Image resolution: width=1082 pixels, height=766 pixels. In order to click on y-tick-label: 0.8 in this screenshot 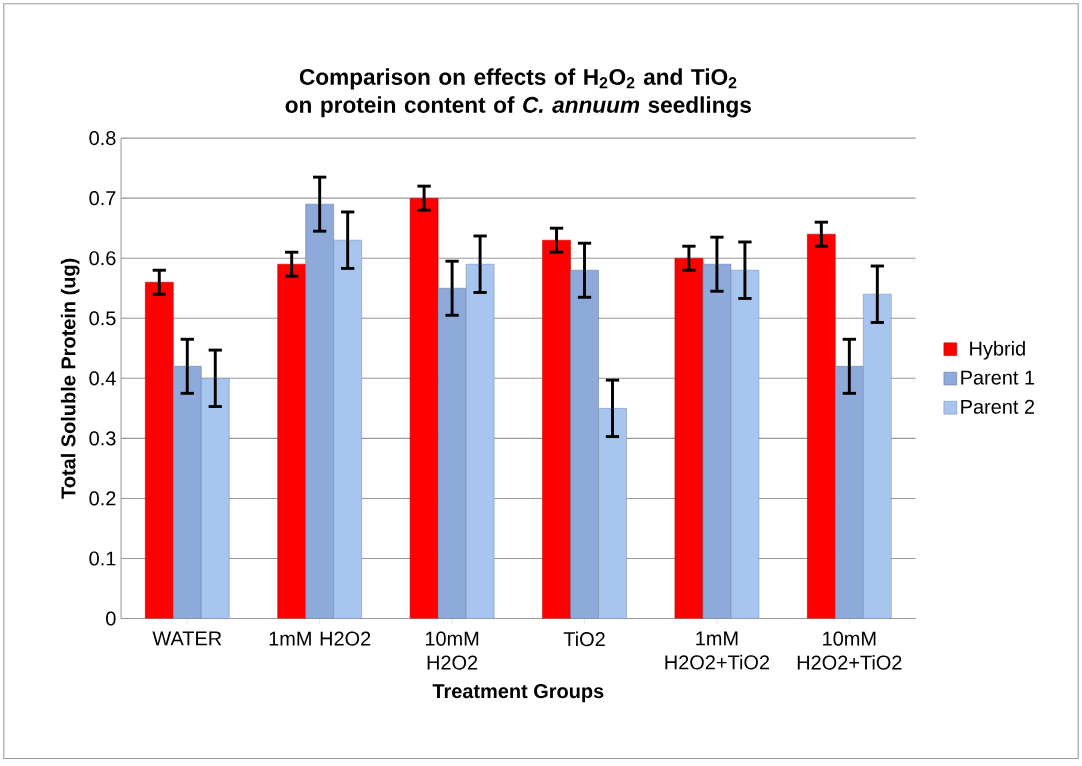, I will do `click(102, 138)`.